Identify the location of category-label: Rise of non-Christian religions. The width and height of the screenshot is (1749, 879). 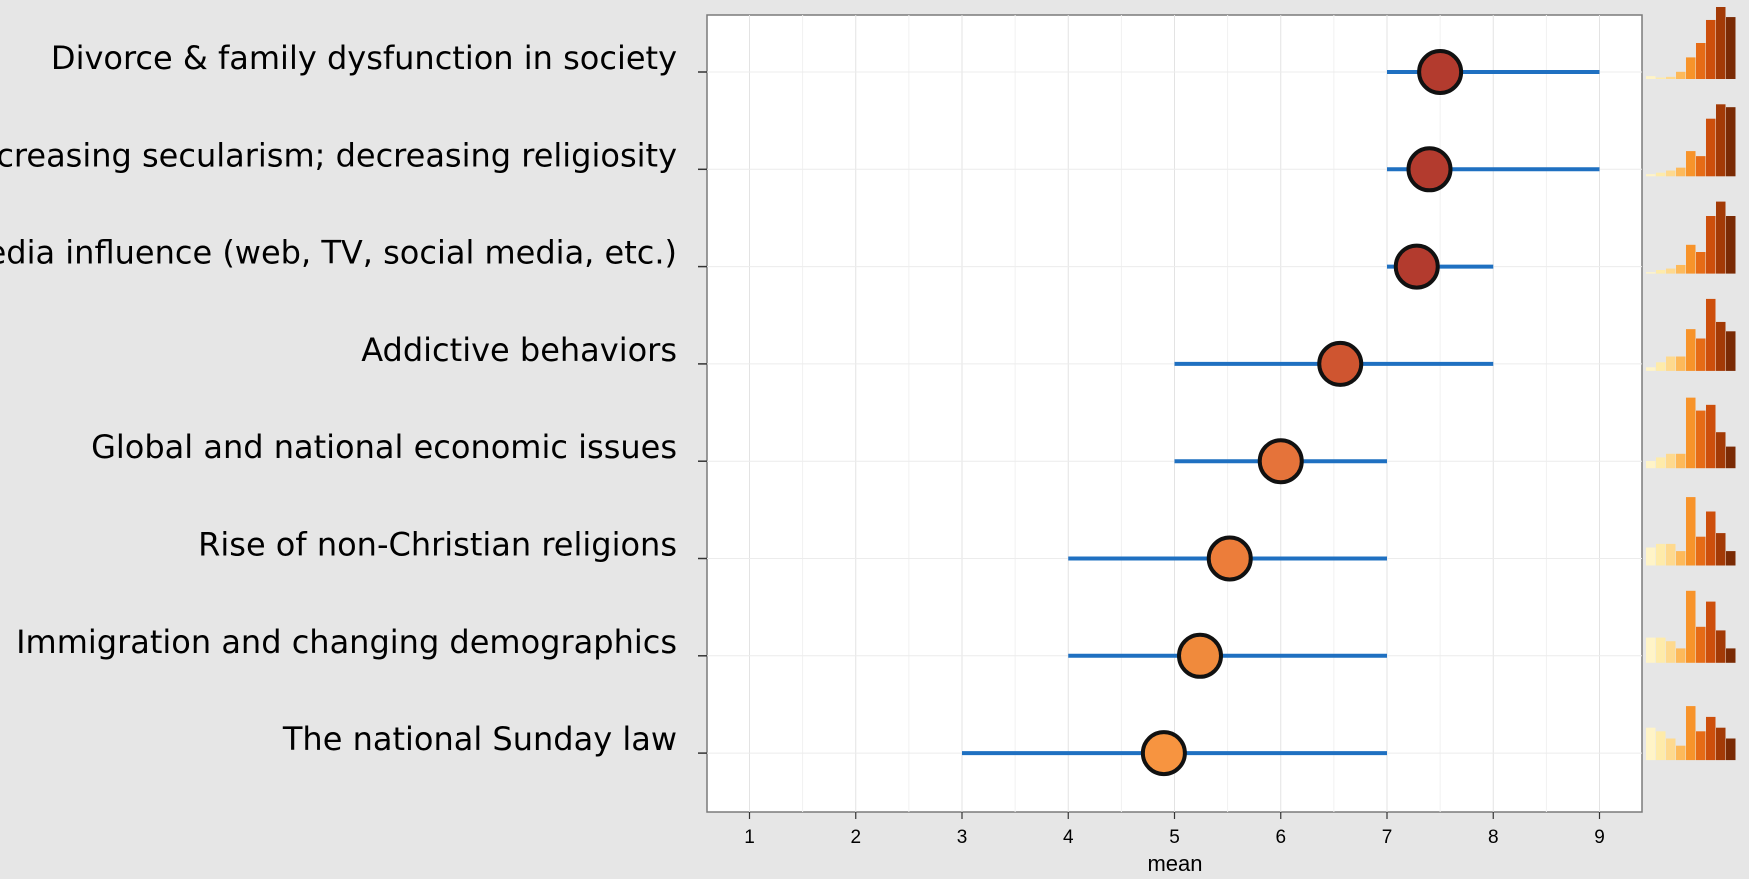
(437, 545).